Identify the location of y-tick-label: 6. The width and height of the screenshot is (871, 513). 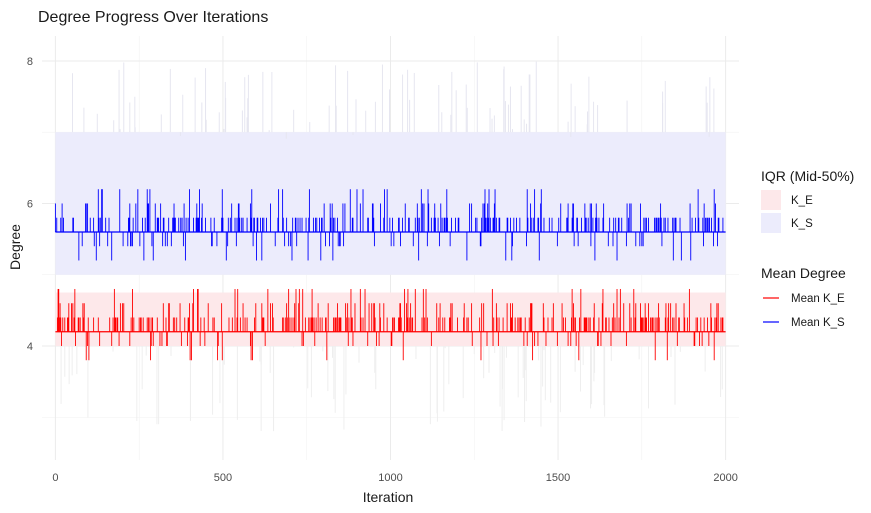
(30, 204).